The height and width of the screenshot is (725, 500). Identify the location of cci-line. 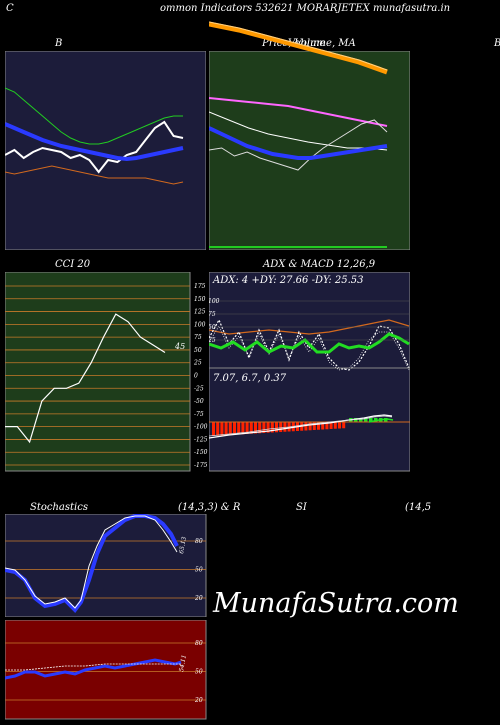
(85, 378).